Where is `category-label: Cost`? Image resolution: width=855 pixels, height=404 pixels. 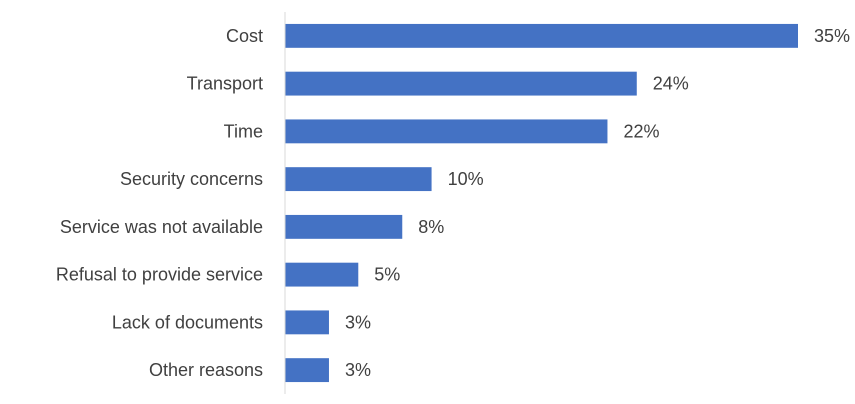
category-label: Cost is located at coordinates (244, 36).